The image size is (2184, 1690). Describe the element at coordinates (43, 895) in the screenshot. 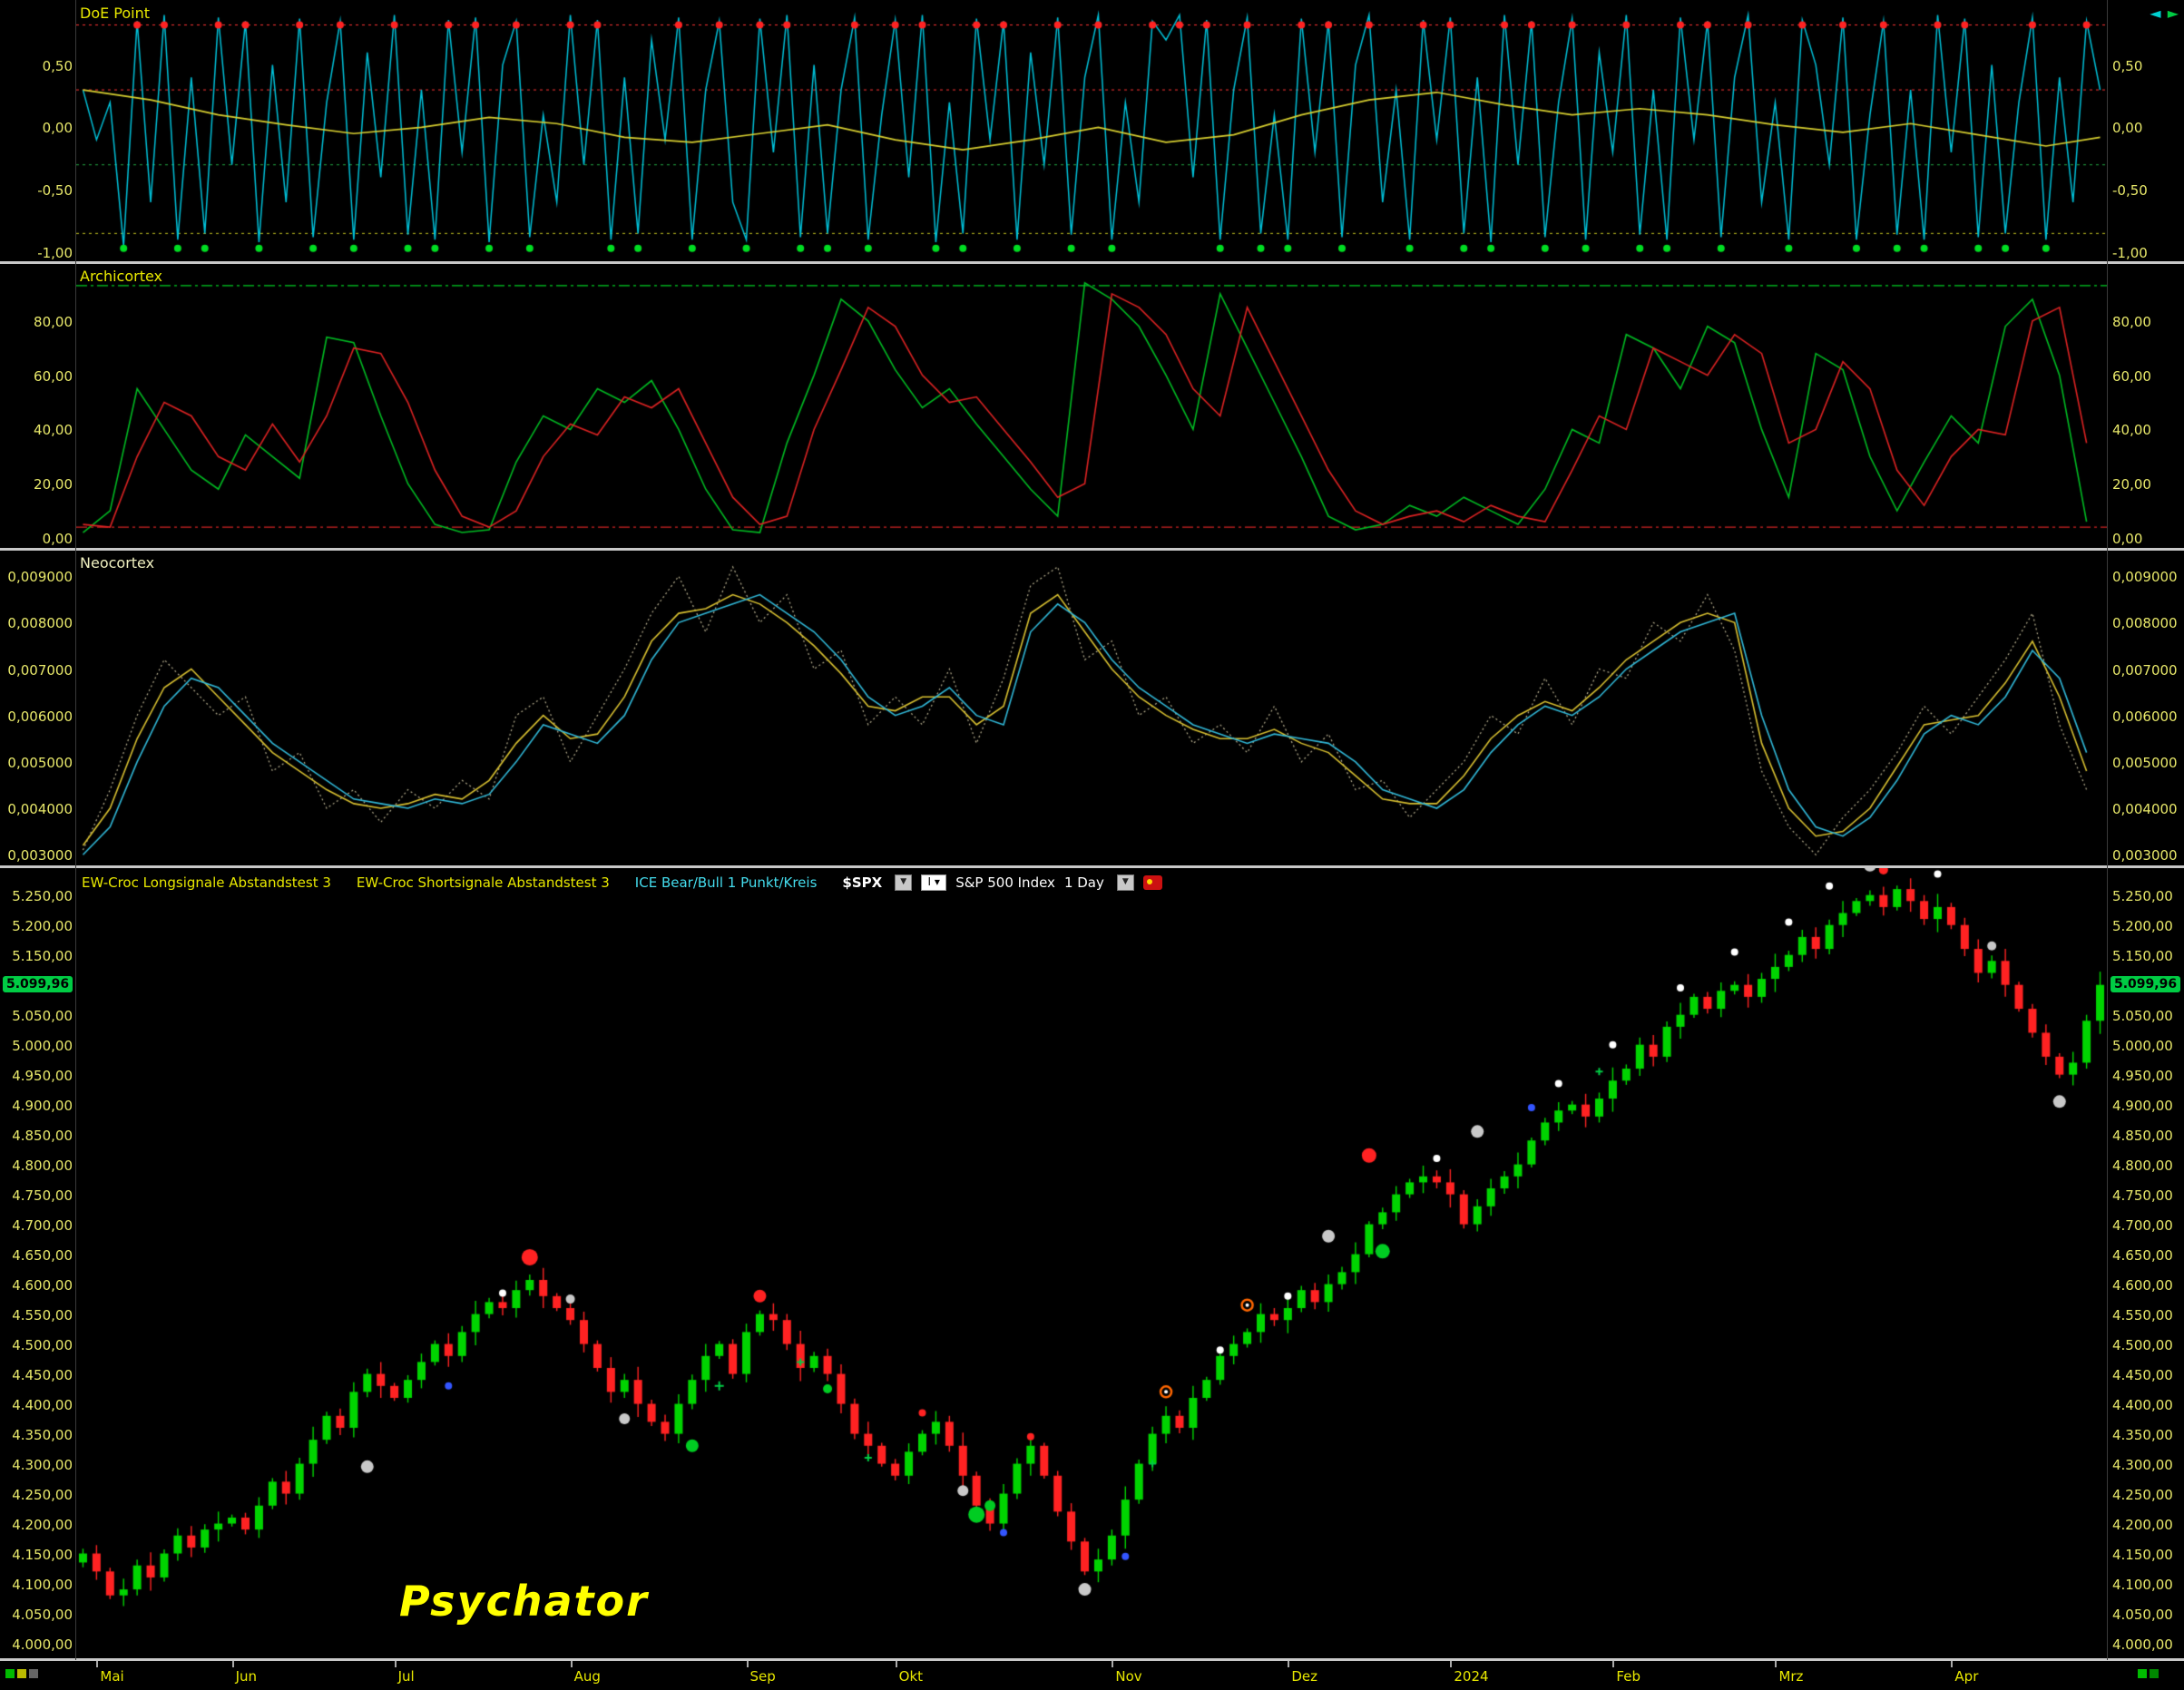

I see `axis-tick-label: 5.250,00` at that location.